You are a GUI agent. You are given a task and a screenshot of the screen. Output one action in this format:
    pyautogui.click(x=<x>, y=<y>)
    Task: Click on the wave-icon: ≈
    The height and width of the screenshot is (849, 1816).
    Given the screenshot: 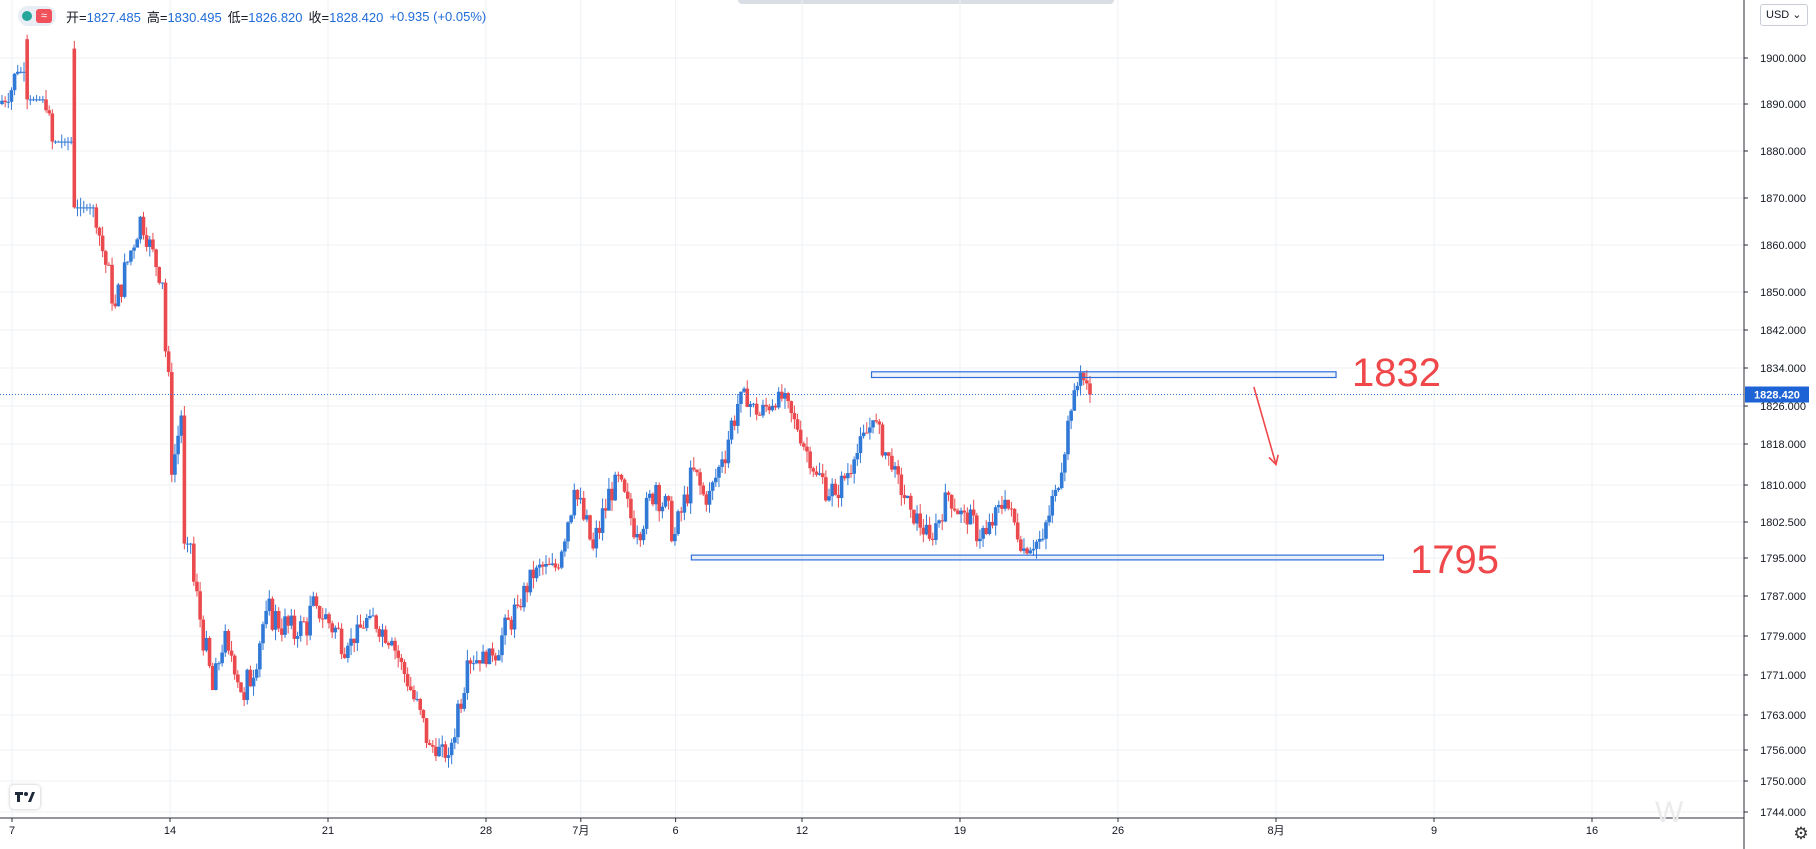 What is the action you would take?
    pyautogui.click(x=44, y=16)
    